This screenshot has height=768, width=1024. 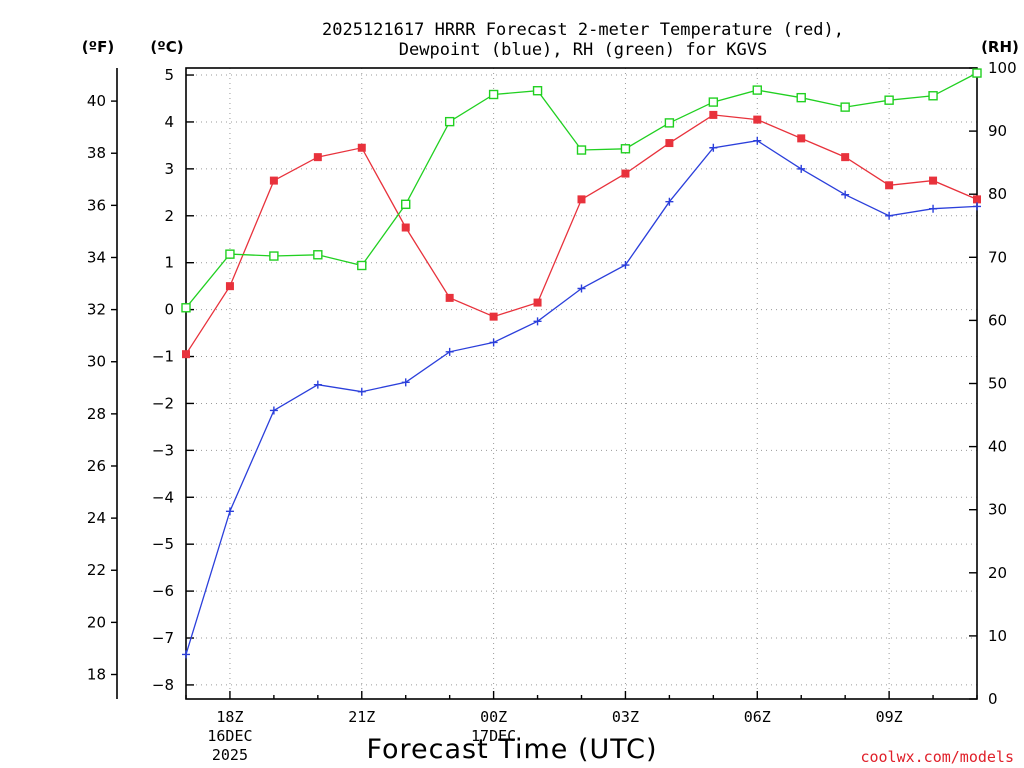 What do you see at coordinates (169, 263) in the screenshot?
I see `celsius-tick-label: 1` at bounding box center [169, 263].